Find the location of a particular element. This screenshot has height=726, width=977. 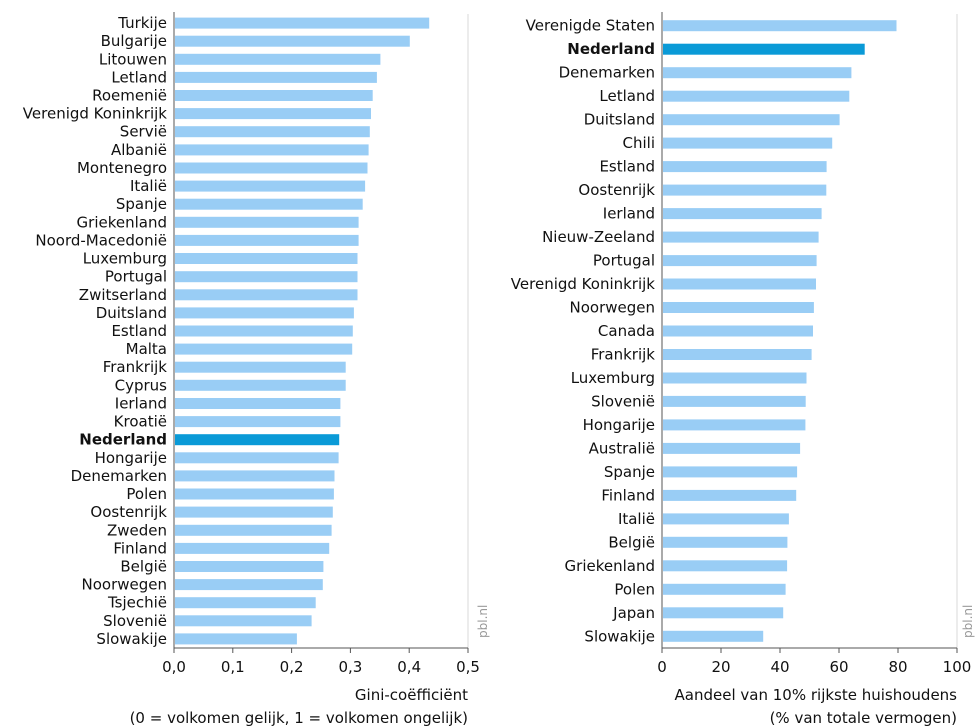

wealth-category-label: Portugal is located at coordinates (624, 261).